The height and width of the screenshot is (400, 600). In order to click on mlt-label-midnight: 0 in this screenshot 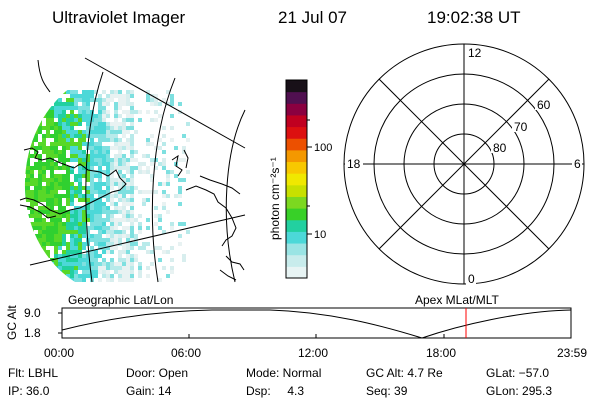, I will do `click(471, 279)`.